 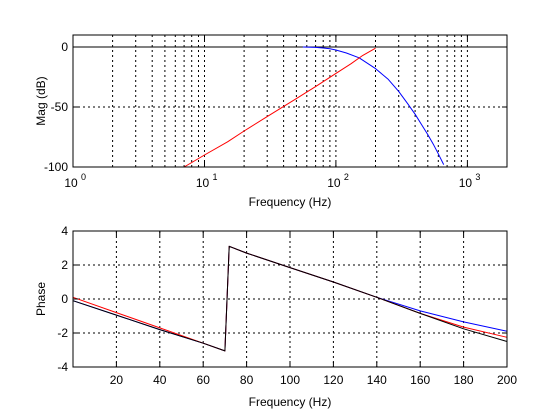 I want to click on magnitude-x-axis-label: Frequency (Hz), so click(x=290, y=202).